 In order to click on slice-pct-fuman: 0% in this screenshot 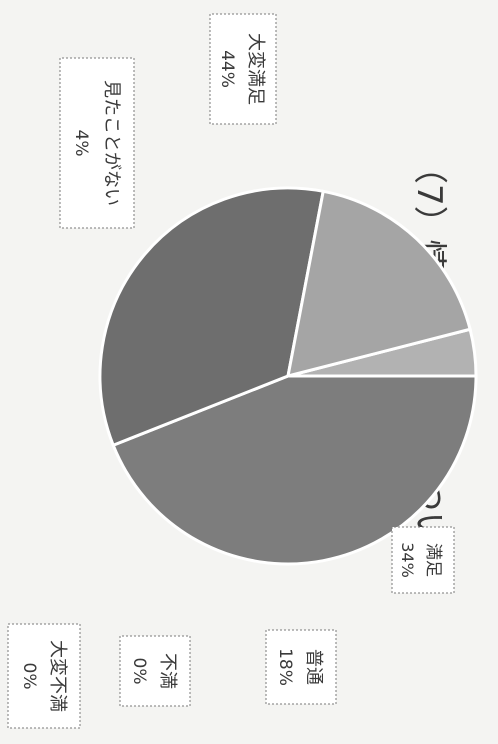, I will do `click(139, 671)`.